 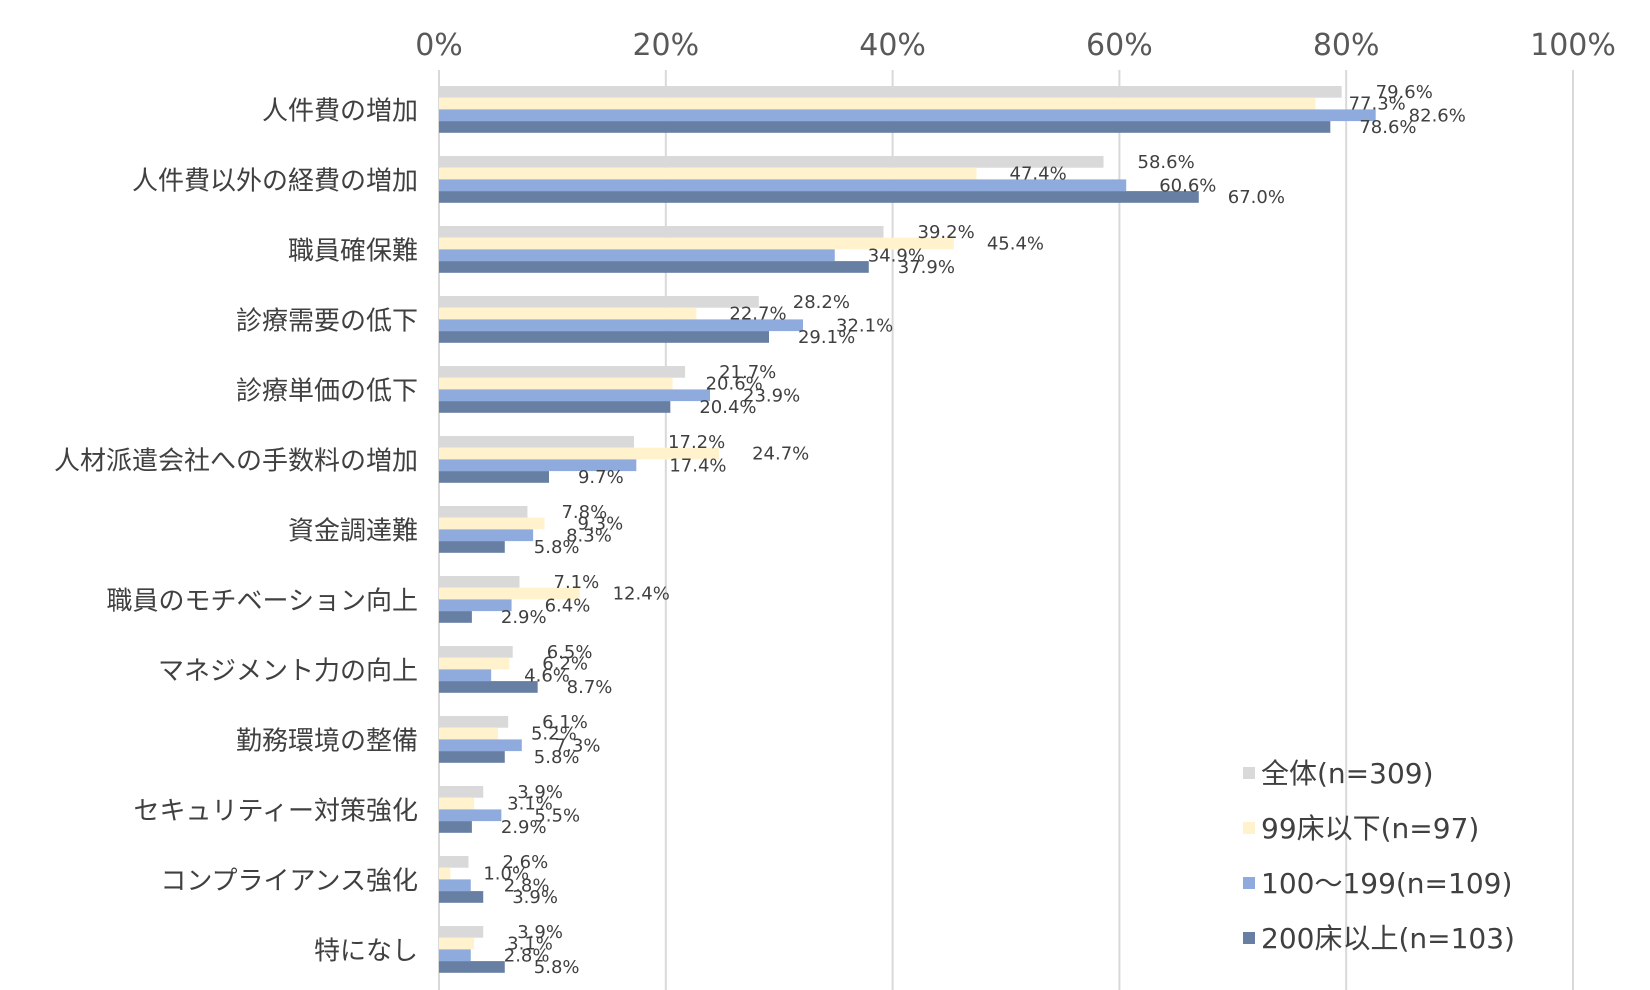 I want to click on data-label: 1.0%, so click(x=506, y=874).